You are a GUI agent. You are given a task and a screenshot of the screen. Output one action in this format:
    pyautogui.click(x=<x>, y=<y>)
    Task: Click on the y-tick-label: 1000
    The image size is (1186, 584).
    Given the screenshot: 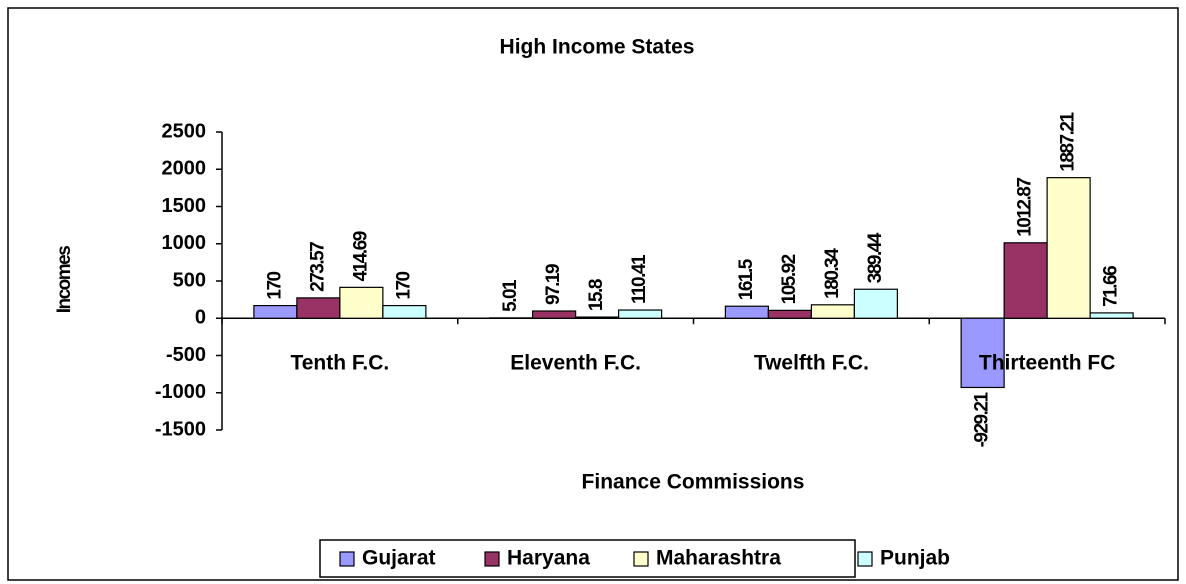 What is the action you would take?
    pyautogui.click(x=184, y=243)
    